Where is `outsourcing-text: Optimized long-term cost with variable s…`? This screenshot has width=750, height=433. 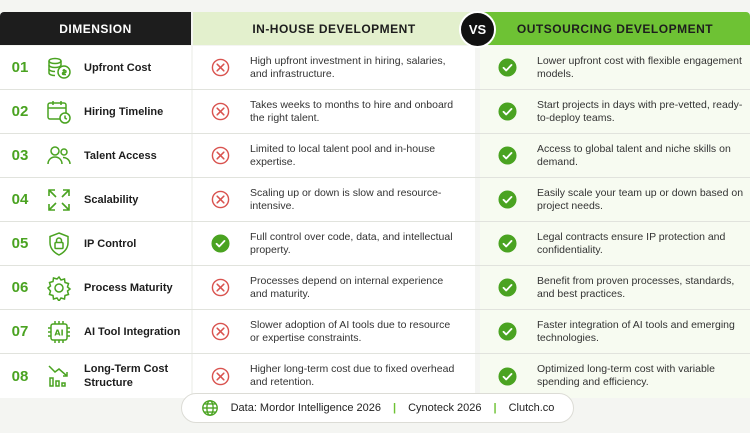
outsourcing-text: Optimized long-term cost with variable s… is located at coordinates (626, 375).